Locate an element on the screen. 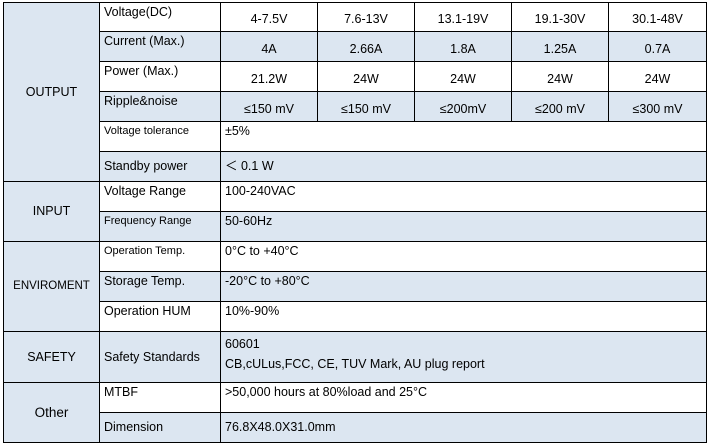 Image resolution: width=707 pixels, height=445 pixels. cell: 76.8X48.0X31.0mm is located at coordinates (463, 427).